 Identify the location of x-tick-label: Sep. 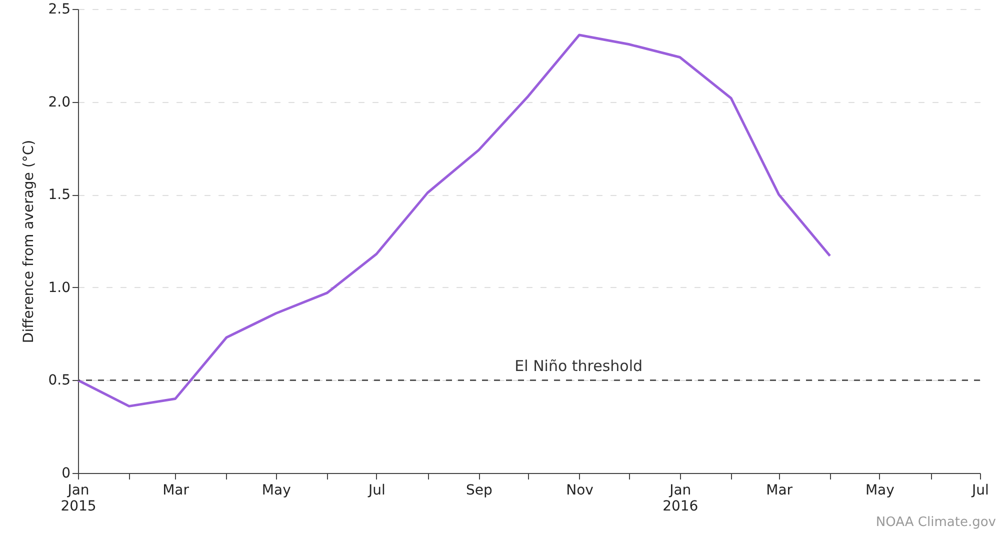
(479, 490).